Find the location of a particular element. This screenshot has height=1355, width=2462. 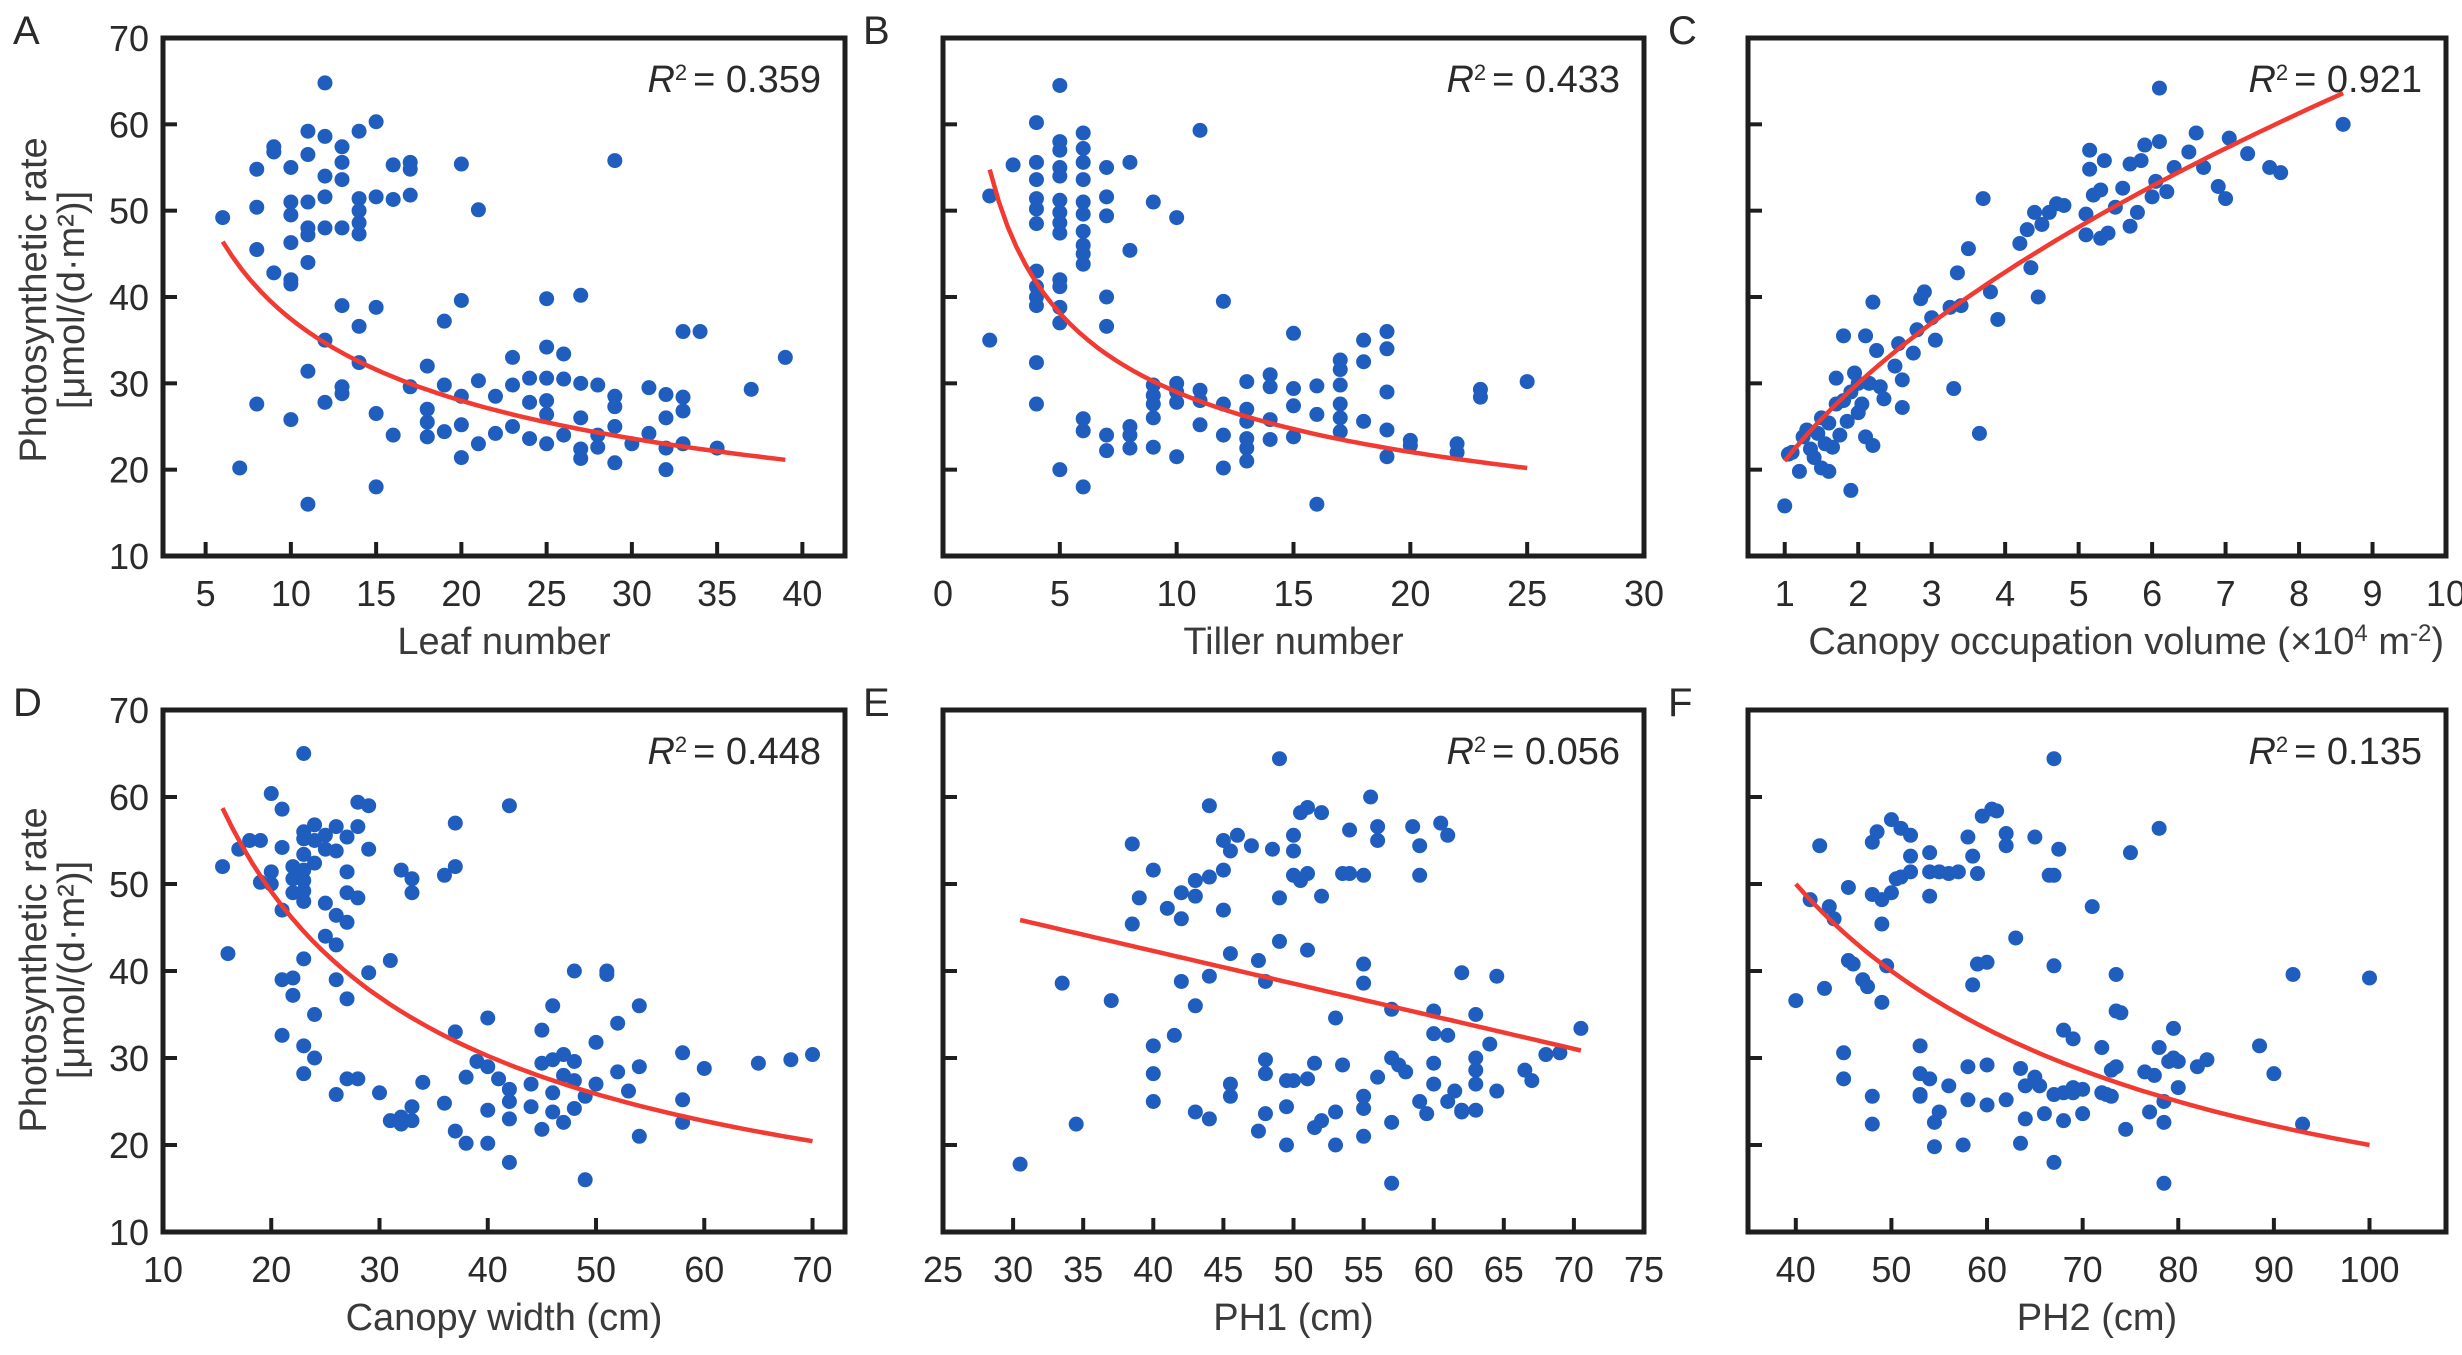

r-squared-label: R2 = 0.135 is located at coordinates (2335, 752).